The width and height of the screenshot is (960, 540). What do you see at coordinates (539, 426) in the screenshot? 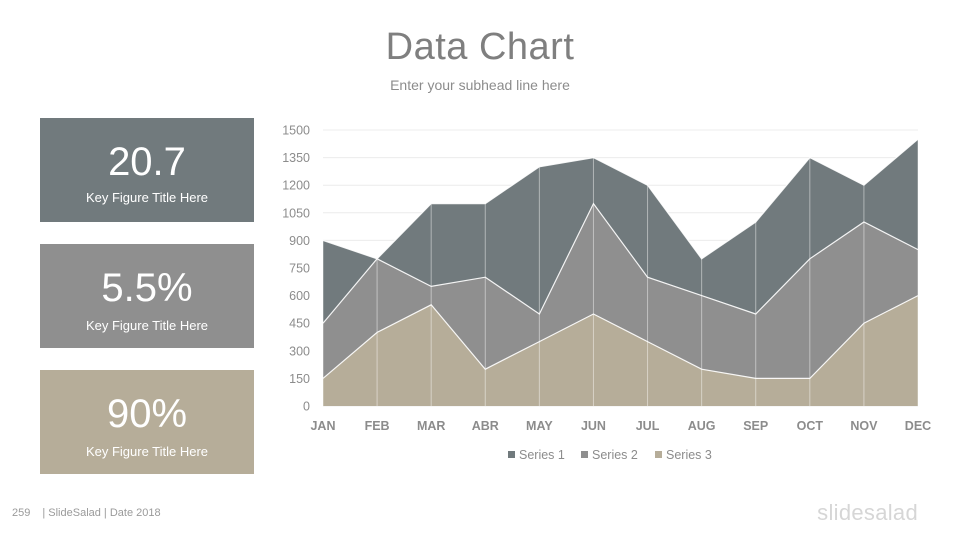
I see `x-tick-label: MAY` at bounding box center [539, 426].